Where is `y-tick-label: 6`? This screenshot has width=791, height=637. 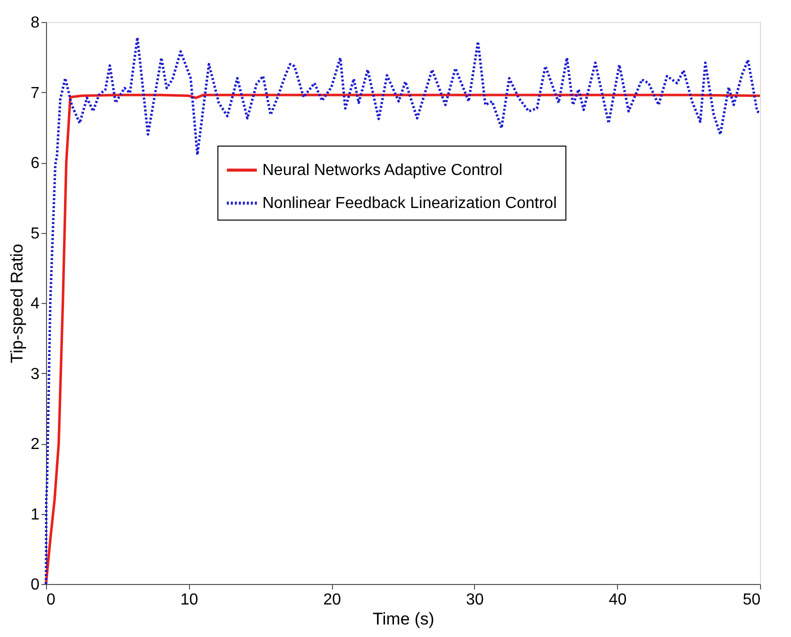
y-tick-label: 6 is located at coordinates (35, 163).